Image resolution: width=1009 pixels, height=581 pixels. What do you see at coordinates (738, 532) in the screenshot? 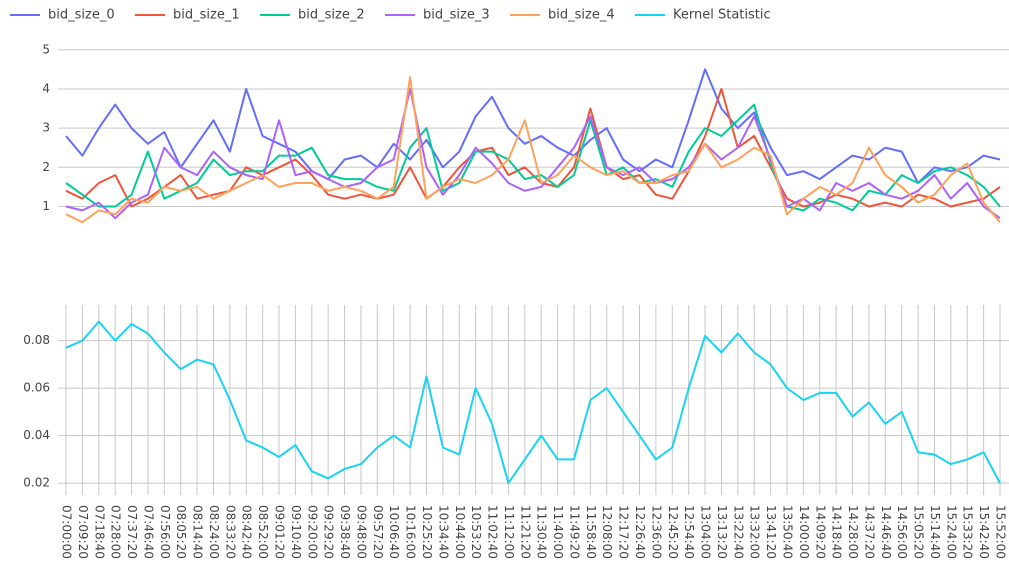
I see `x-tick-label: 13:22:40` at bounding box center [738, 532].